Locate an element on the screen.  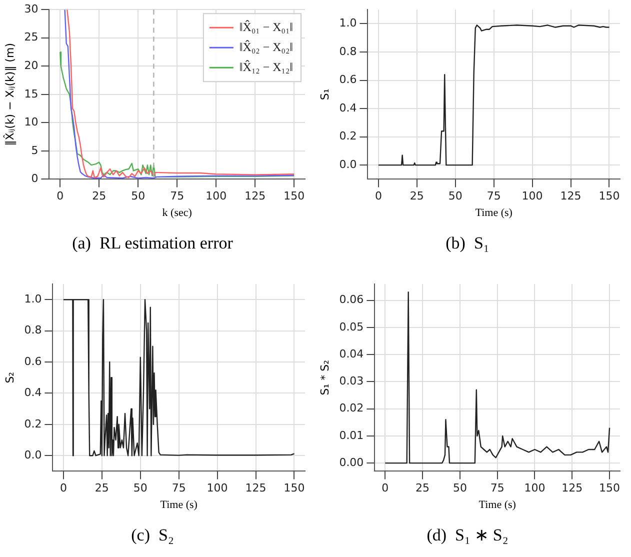
y-tick-label: 0.04 is located at coordinates (351, 353).